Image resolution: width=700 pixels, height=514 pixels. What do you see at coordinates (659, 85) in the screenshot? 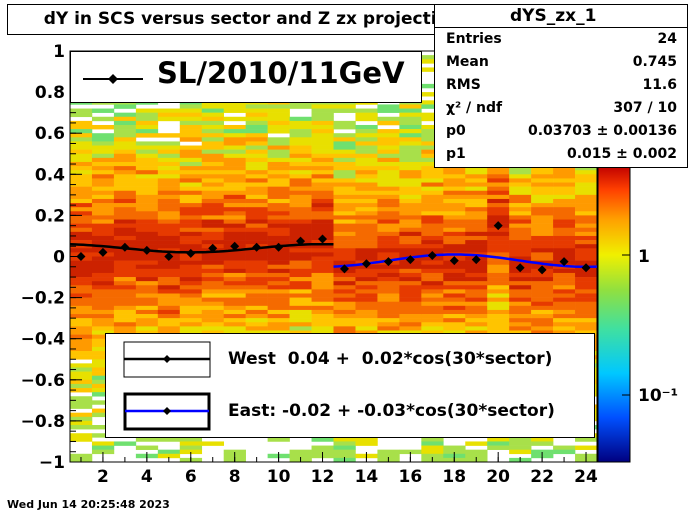
I see `stats-value: 11.6` at bounding box center [659, 85].